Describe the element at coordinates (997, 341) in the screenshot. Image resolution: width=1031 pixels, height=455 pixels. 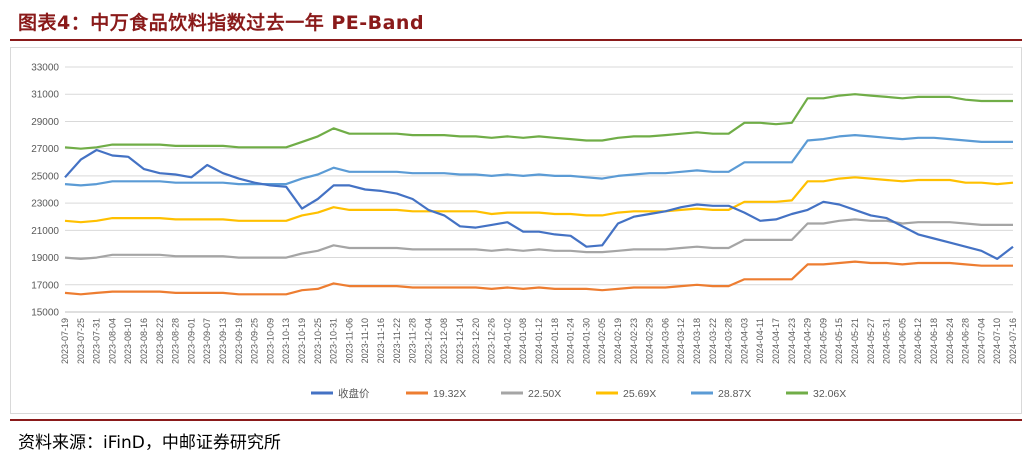
I see `x-tick-label: 2024-07-10` at that location.